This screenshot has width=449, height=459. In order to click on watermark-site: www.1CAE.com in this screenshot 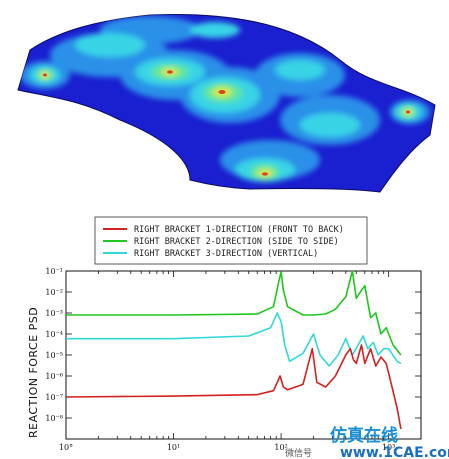, I will do `click(394, 452)`.